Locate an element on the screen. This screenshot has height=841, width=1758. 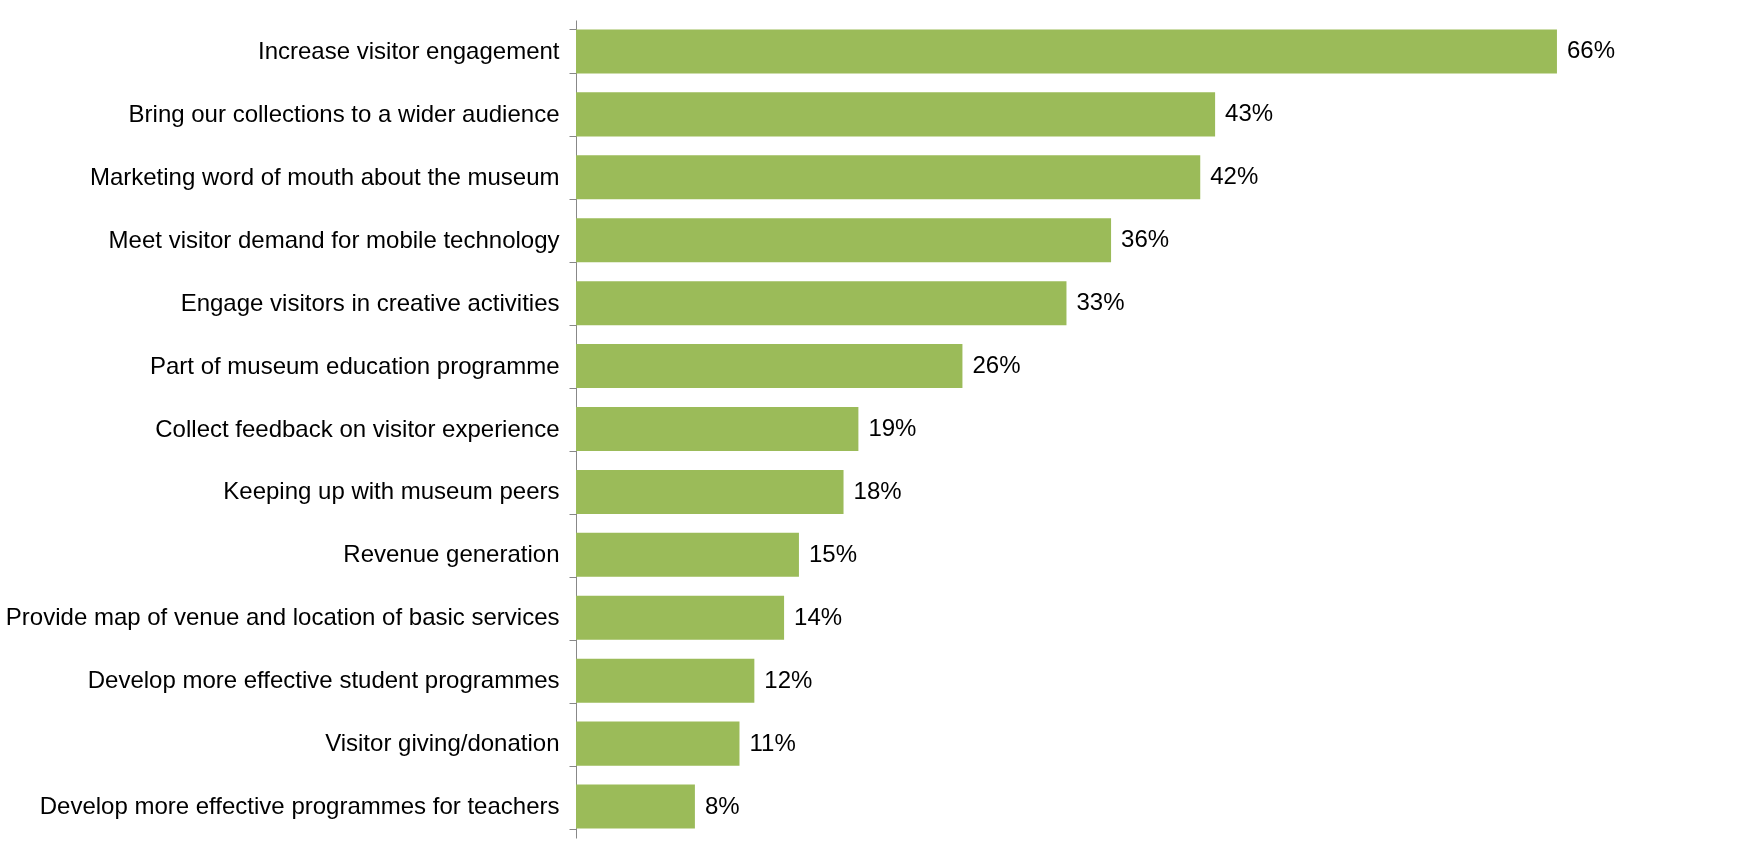
y-tick-label: Provide map of venue and location of basic services is located at coordinates (282, 617).